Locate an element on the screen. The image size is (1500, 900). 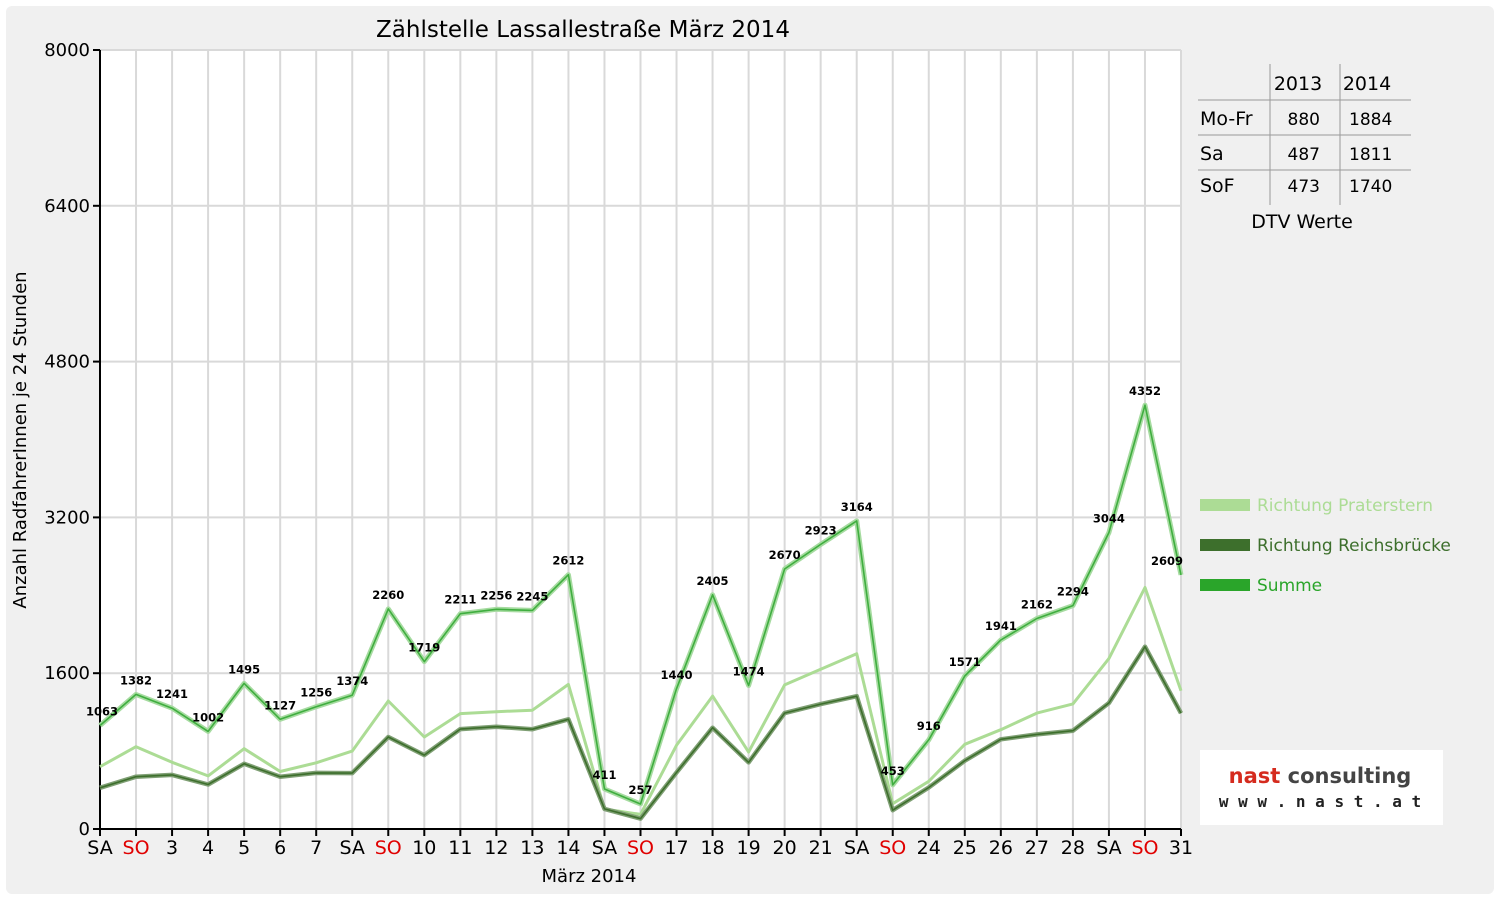
logo-text-nast: nast is located at coordinates (1258, 776).